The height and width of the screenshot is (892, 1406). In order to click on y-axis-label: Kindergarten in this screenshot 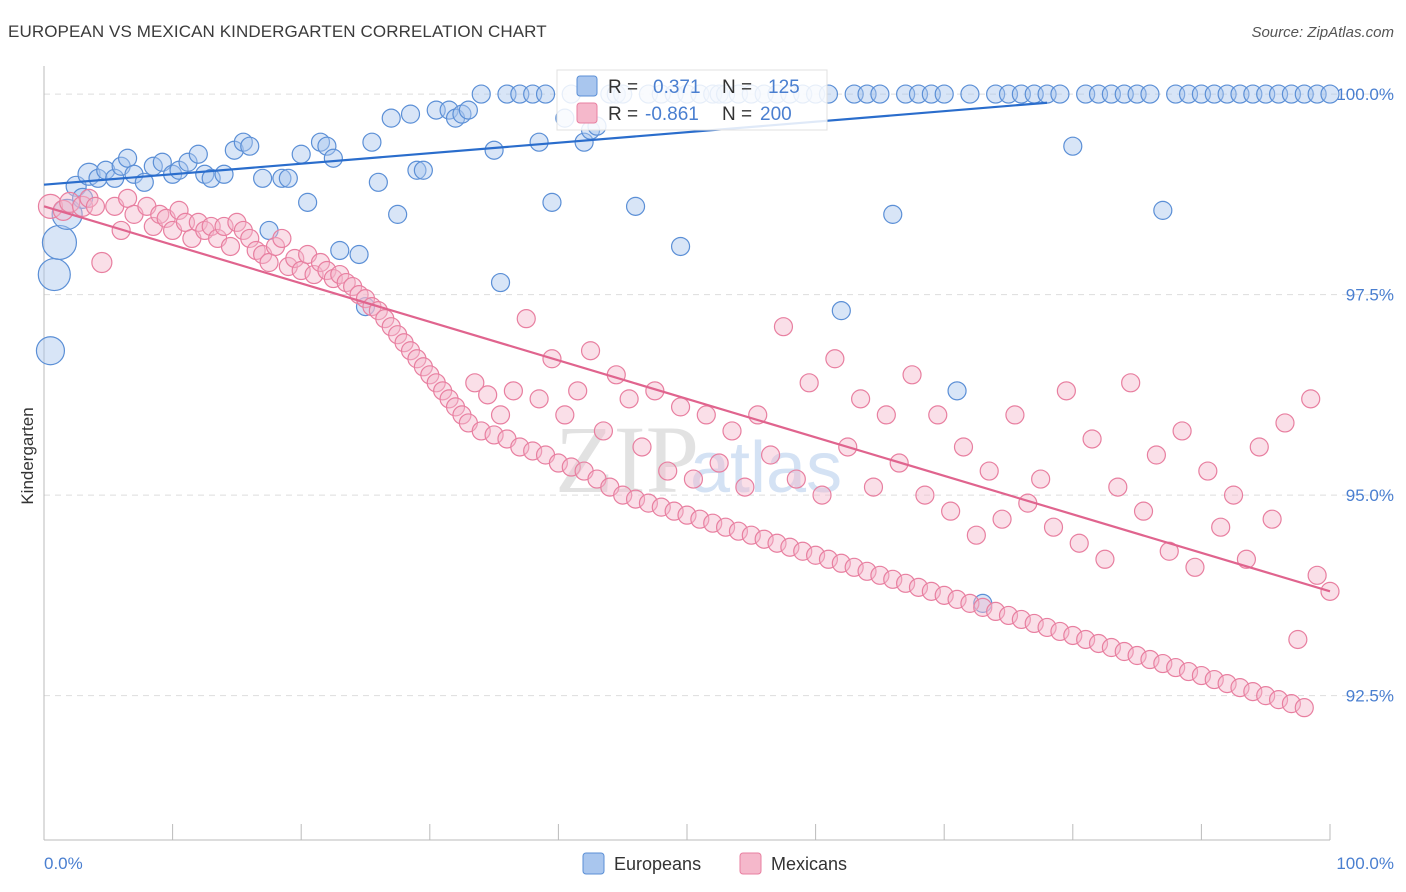, I will do `click(27, 455)`.